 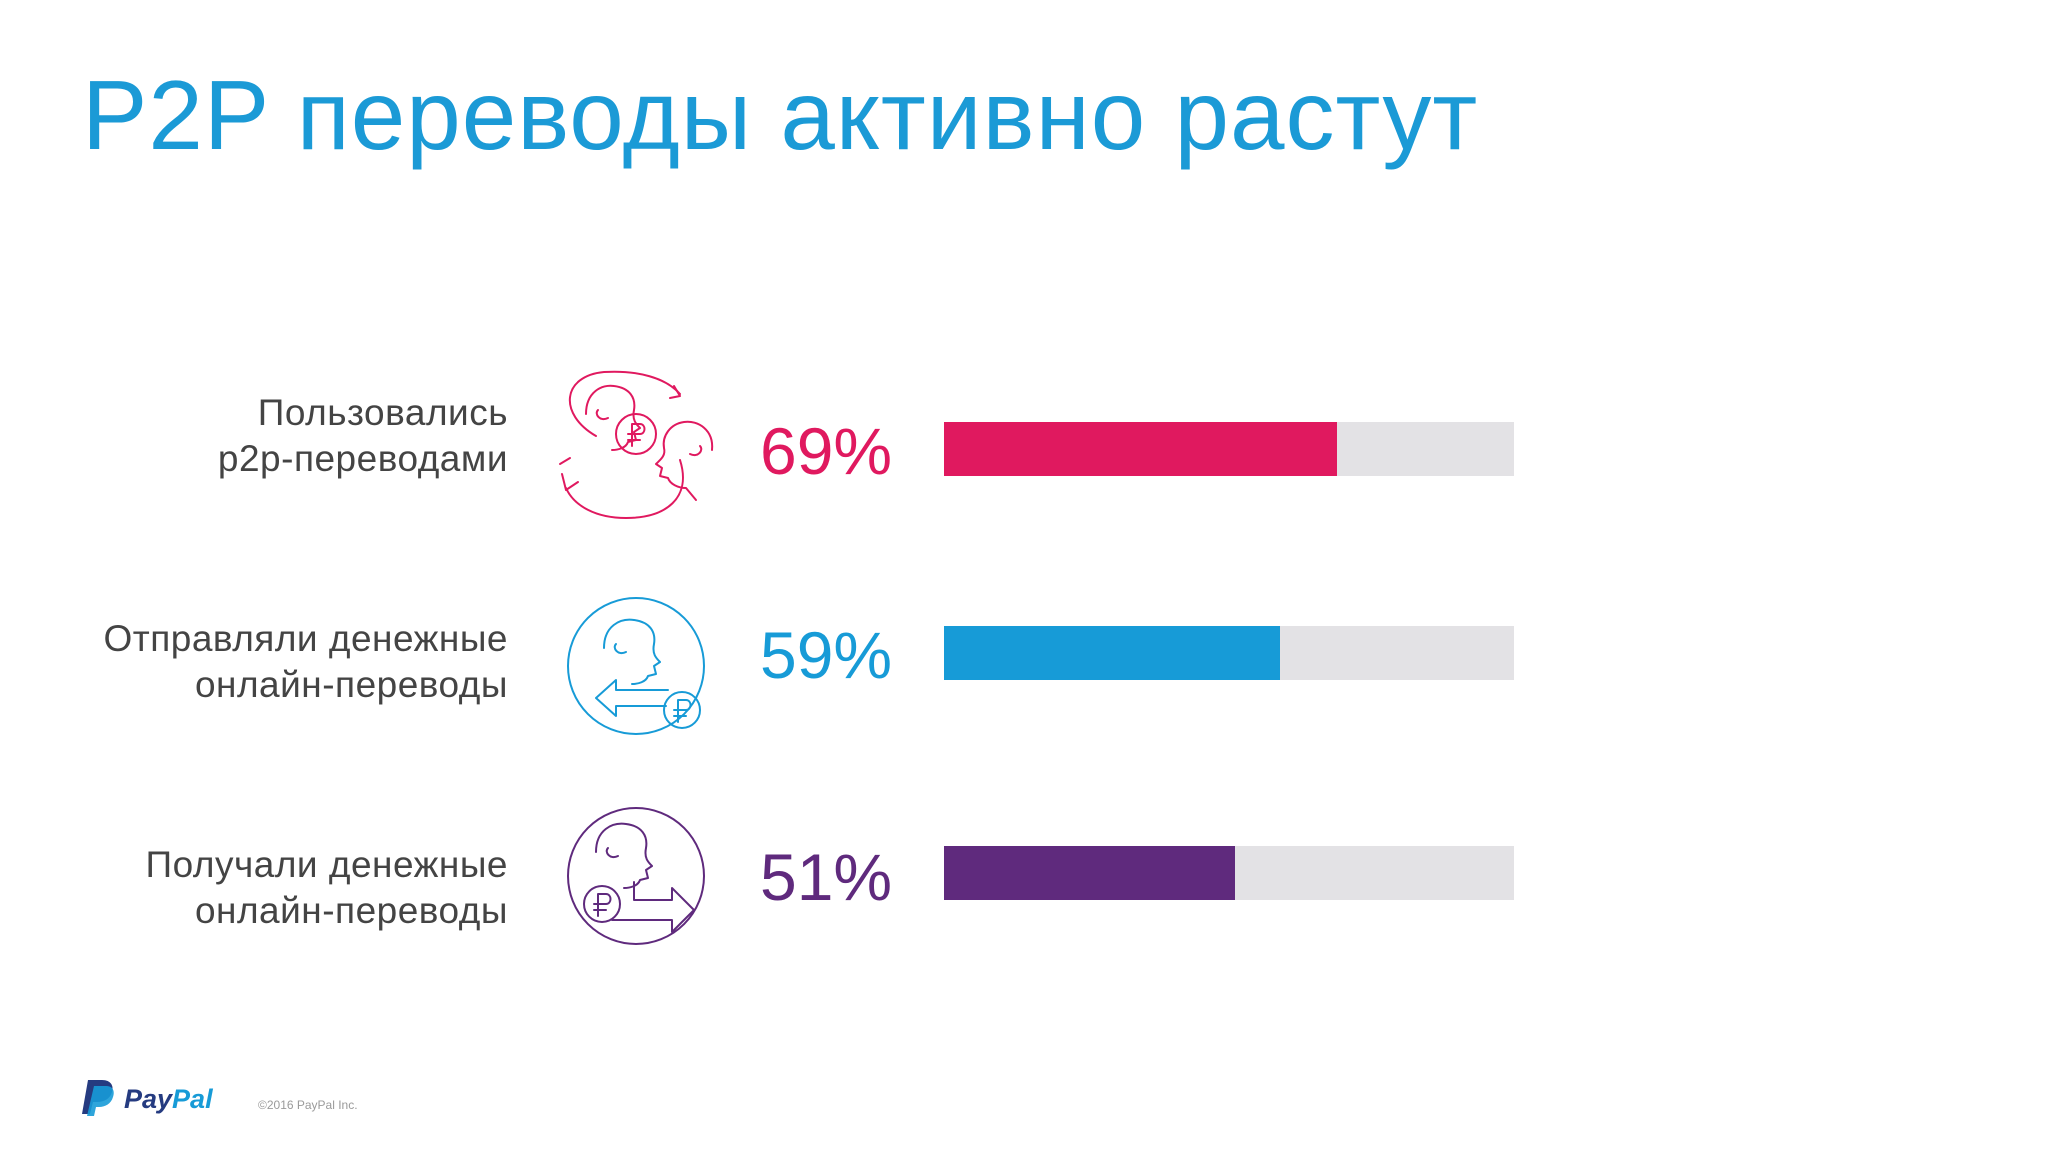 What do you see at coordinates (254, 888) in the screenshot?
I see `row-label: Получали денежные онлайн-переводы` at bounding box center [254, 888].